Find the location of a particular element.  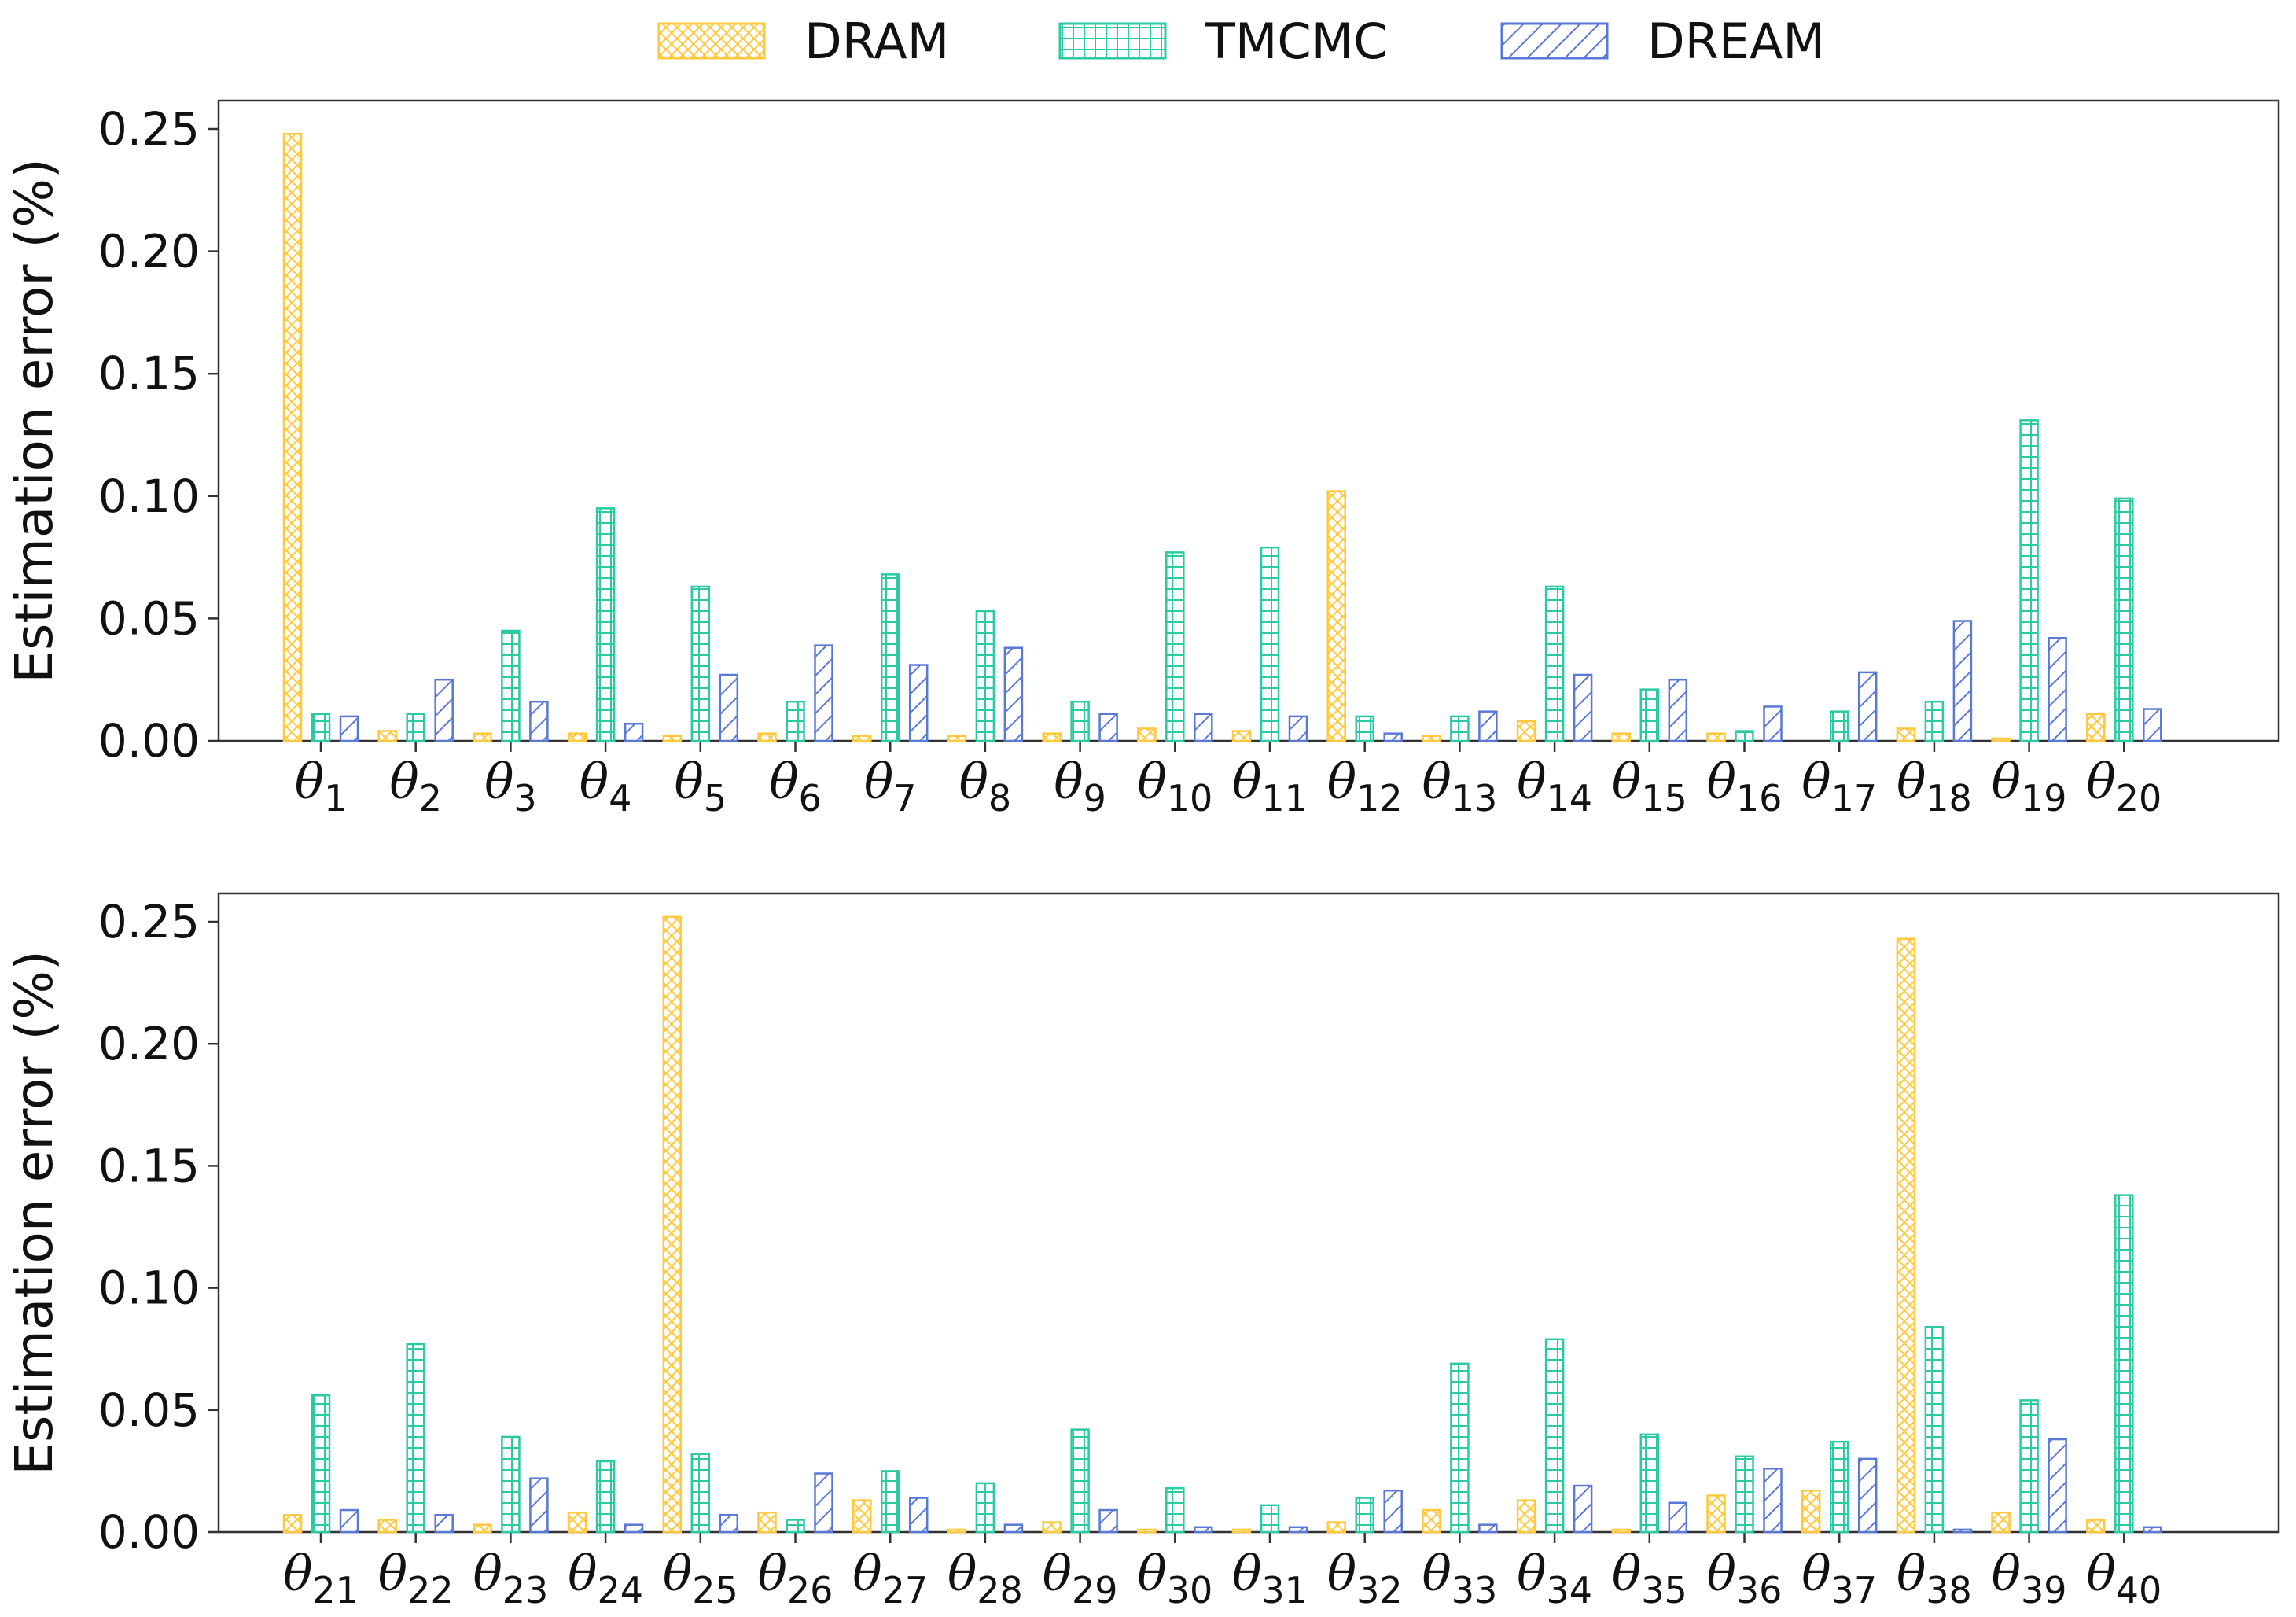

x-tick-label: θ23 is located at coordinates (510, 1578).